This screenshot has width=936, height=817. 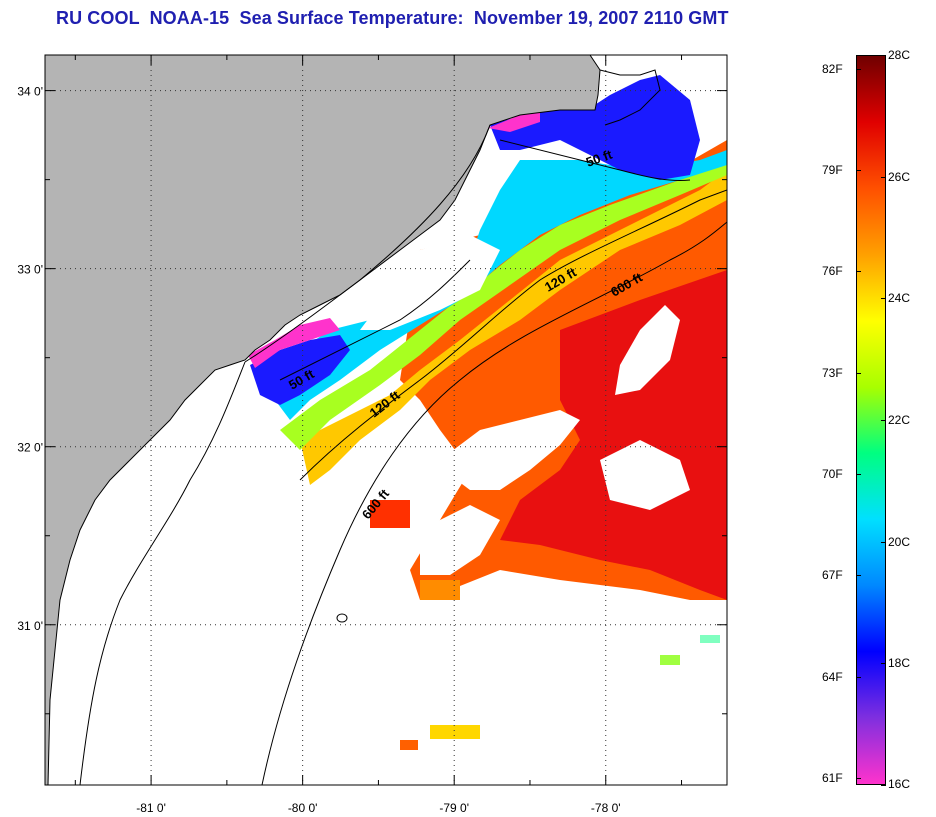 What do you see at coordinates (899, 663) in the screenshot?
I see `colorbar-celsius-label: 18C` at bounding box center [899, 663].